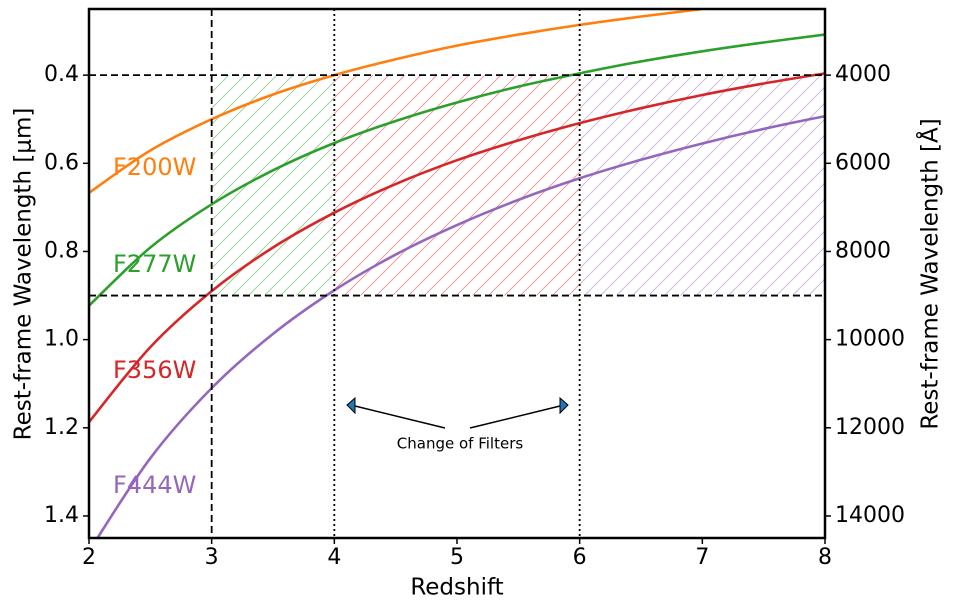  I want to click on x-tick-label: 8, so click(825, 557).